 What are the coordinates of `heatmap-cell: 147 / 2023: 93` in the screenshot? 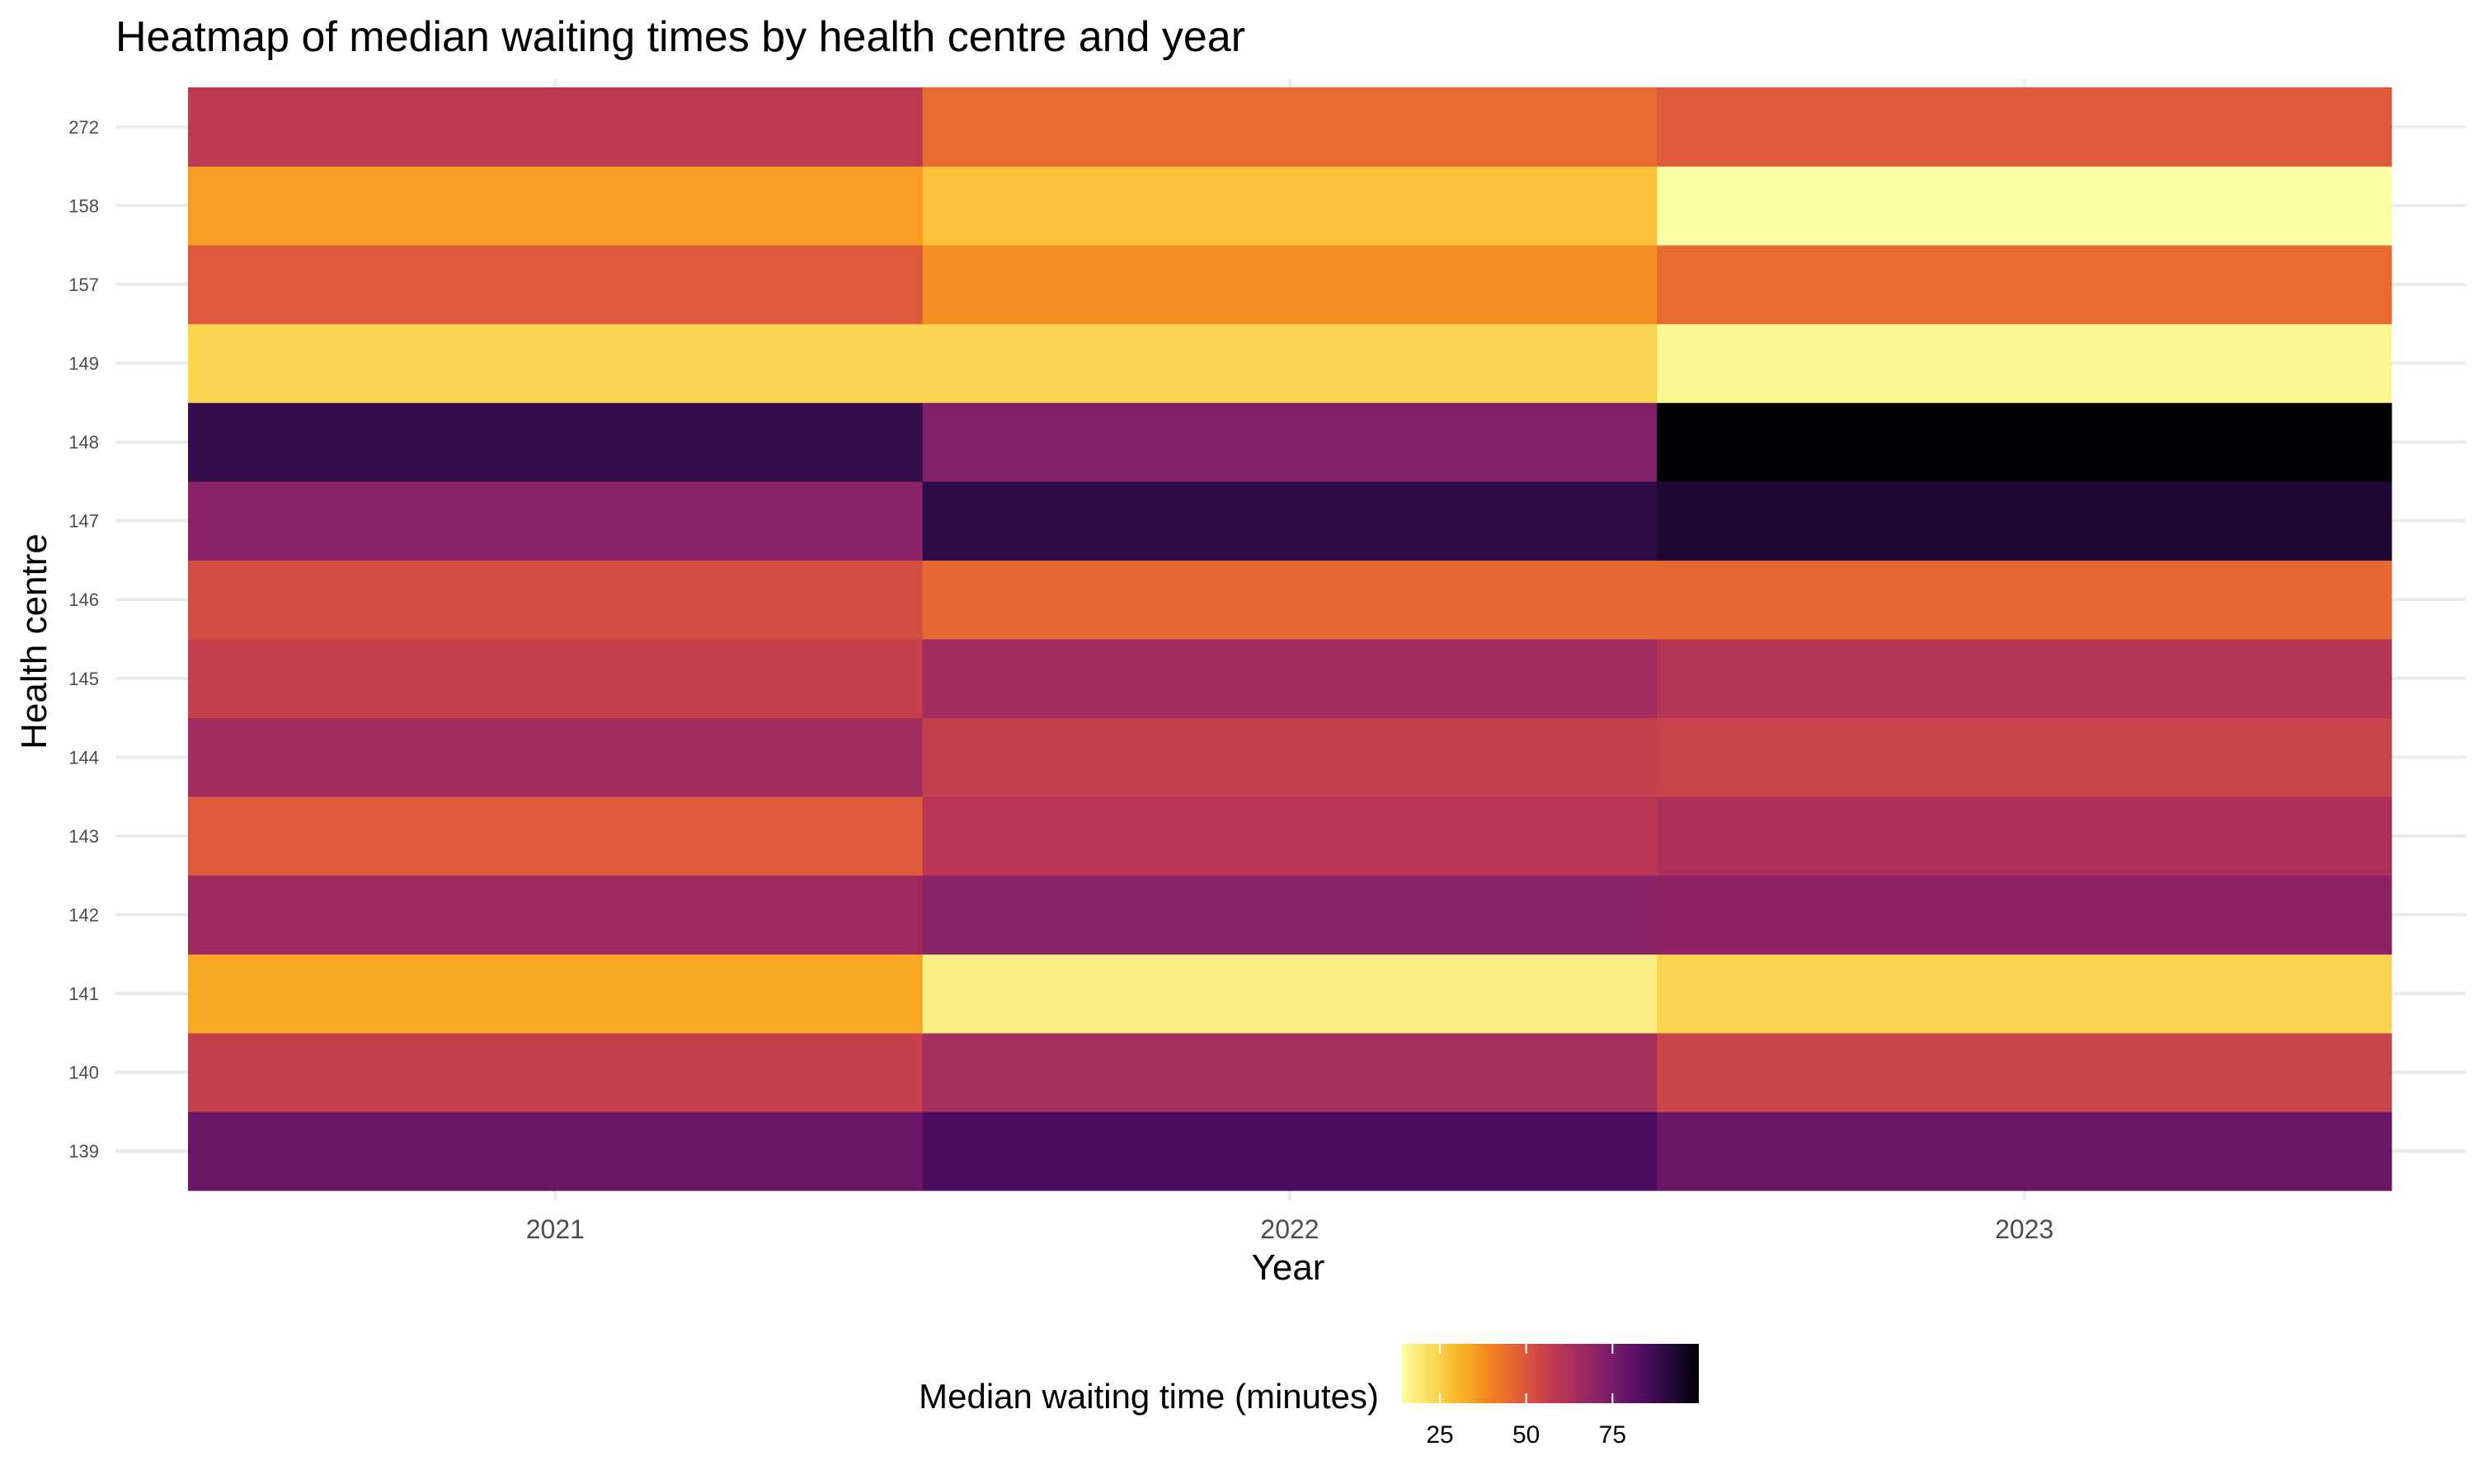 It's located at (2024, 521).